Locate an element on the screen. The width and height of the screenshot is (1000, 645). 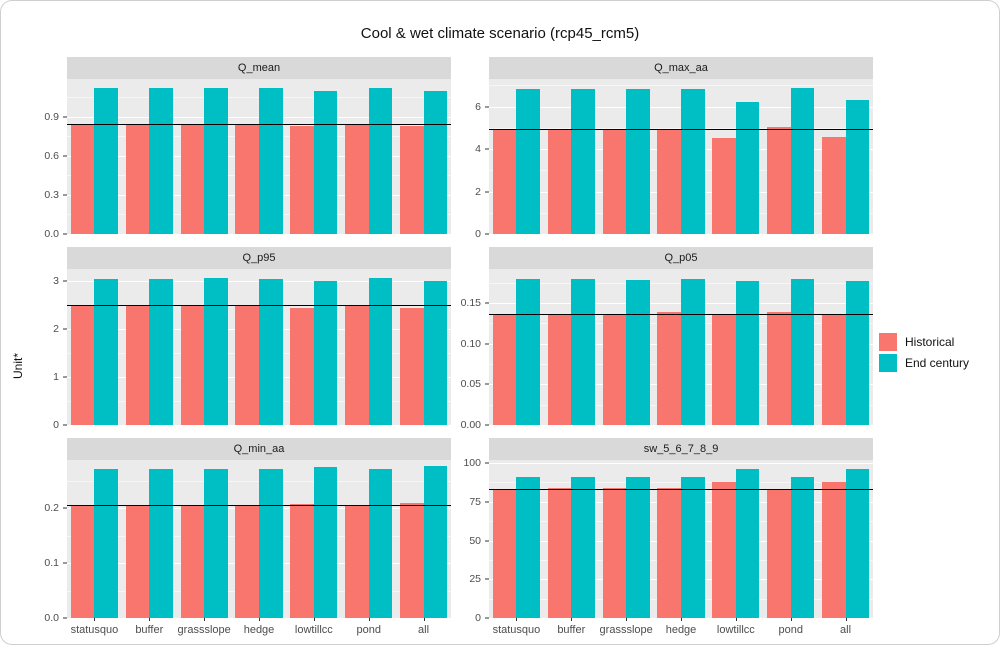
y-tick-label: 75 is located at coordinates (475, 501).